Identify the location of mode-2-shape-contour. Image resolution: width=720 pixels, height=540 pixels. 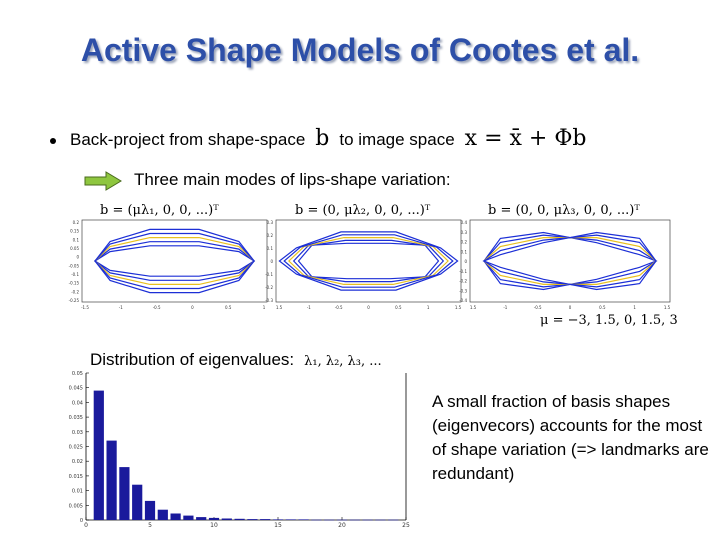
(368, 261).